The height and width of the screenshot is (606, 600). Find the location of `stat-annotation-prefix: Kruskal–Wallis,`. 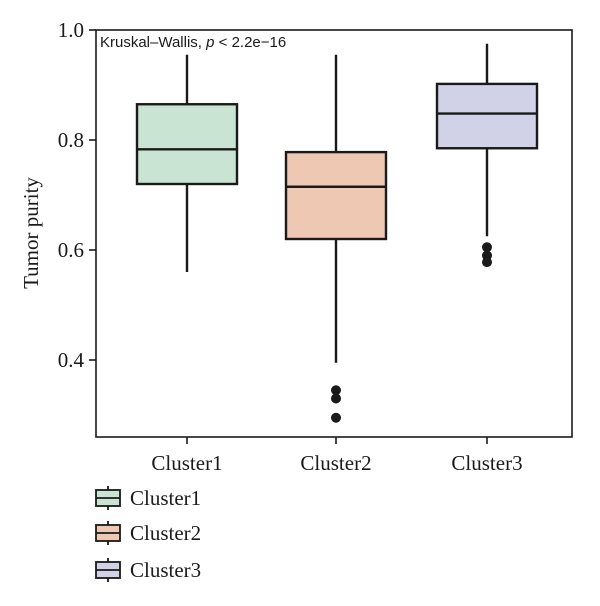

stat-annotation-prefix: Kruskal–Wallis, is located at coordinates (153, 42).